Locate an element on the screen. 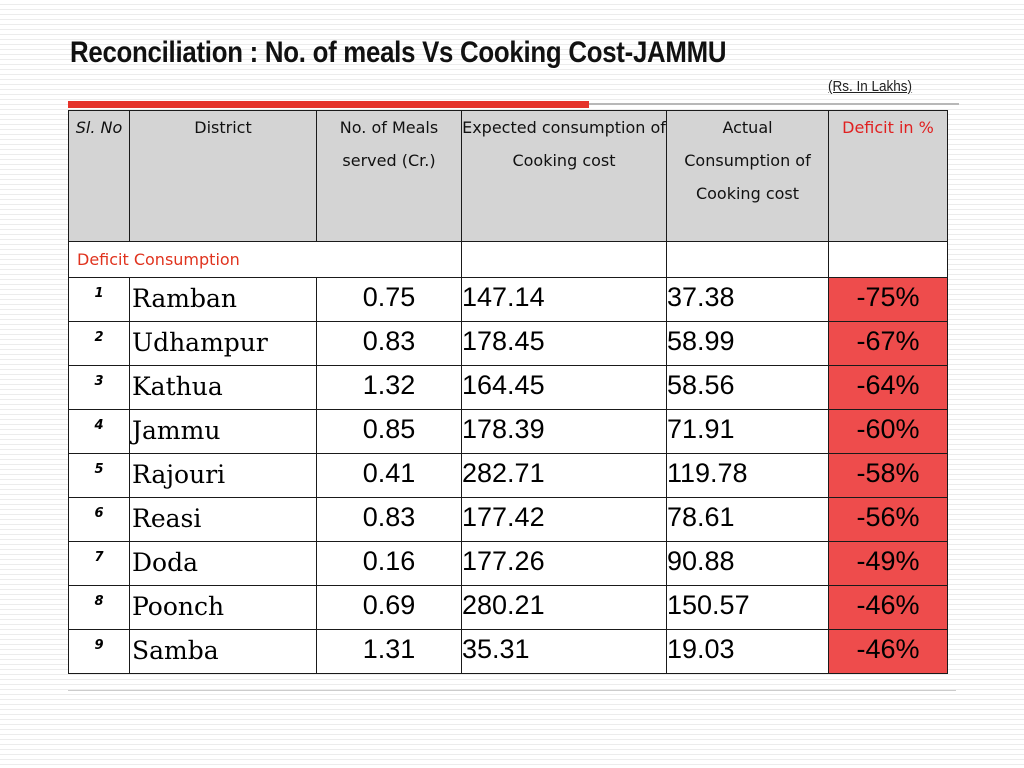 Image resolution: width=1024 pixels, height=768 pixels. cell-meals-served: 0.41 is located at coordinates (389, 475).